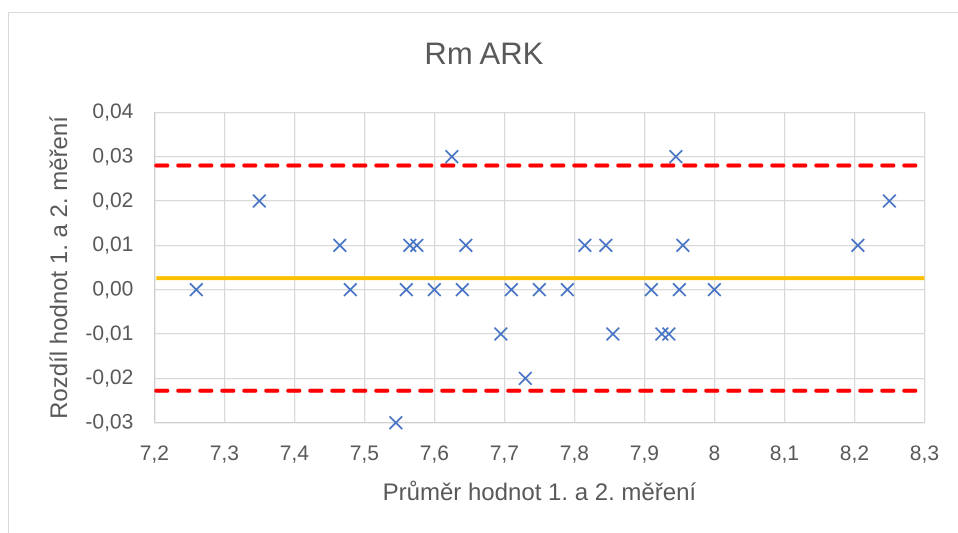 This screenshot has height=533, width=958. What do you see at coordinates (504, 454) in the screenshot?
I see `x-tick-label: 7,7` at bounding box center [504, 454].